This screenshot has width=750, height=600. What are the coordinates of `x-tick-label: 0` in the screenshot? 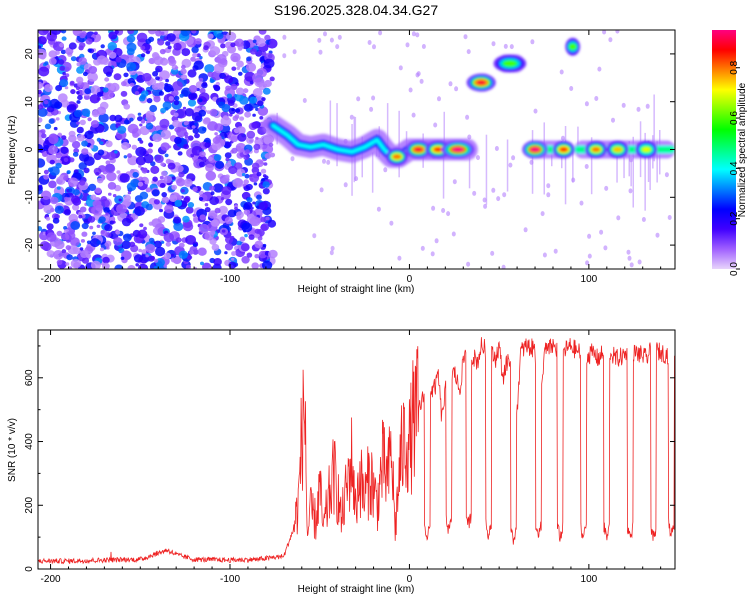 It's located at (410, 579).